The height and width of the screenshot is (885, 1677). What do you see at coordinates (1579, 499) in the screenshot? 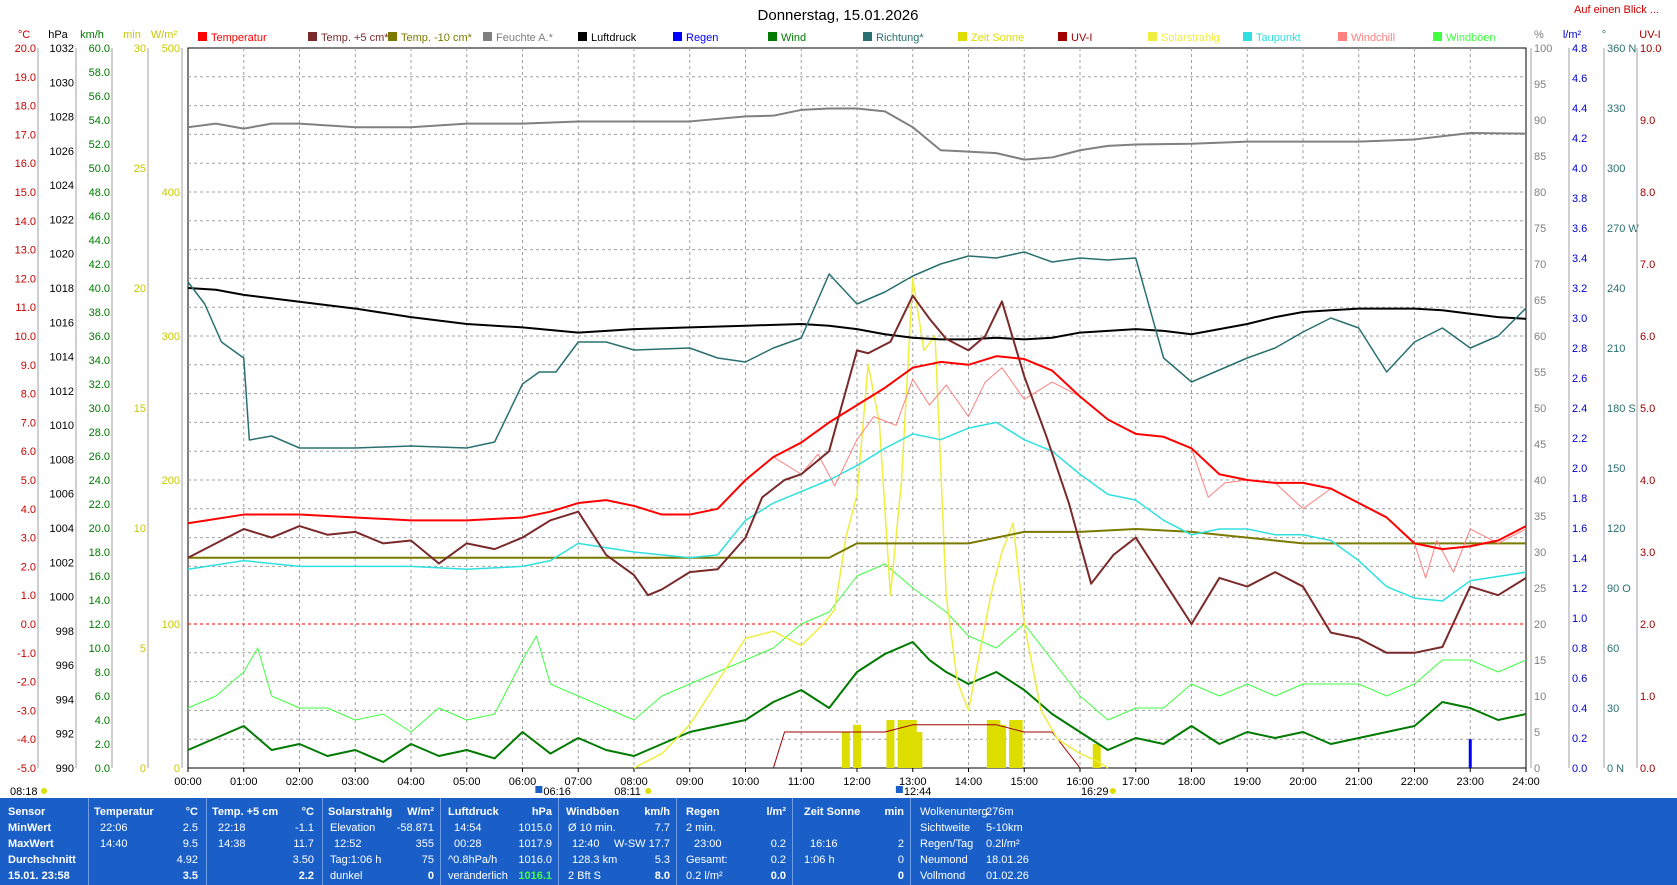
I see `right-tick-label: 1.8` at bounding box center [1579, 499].